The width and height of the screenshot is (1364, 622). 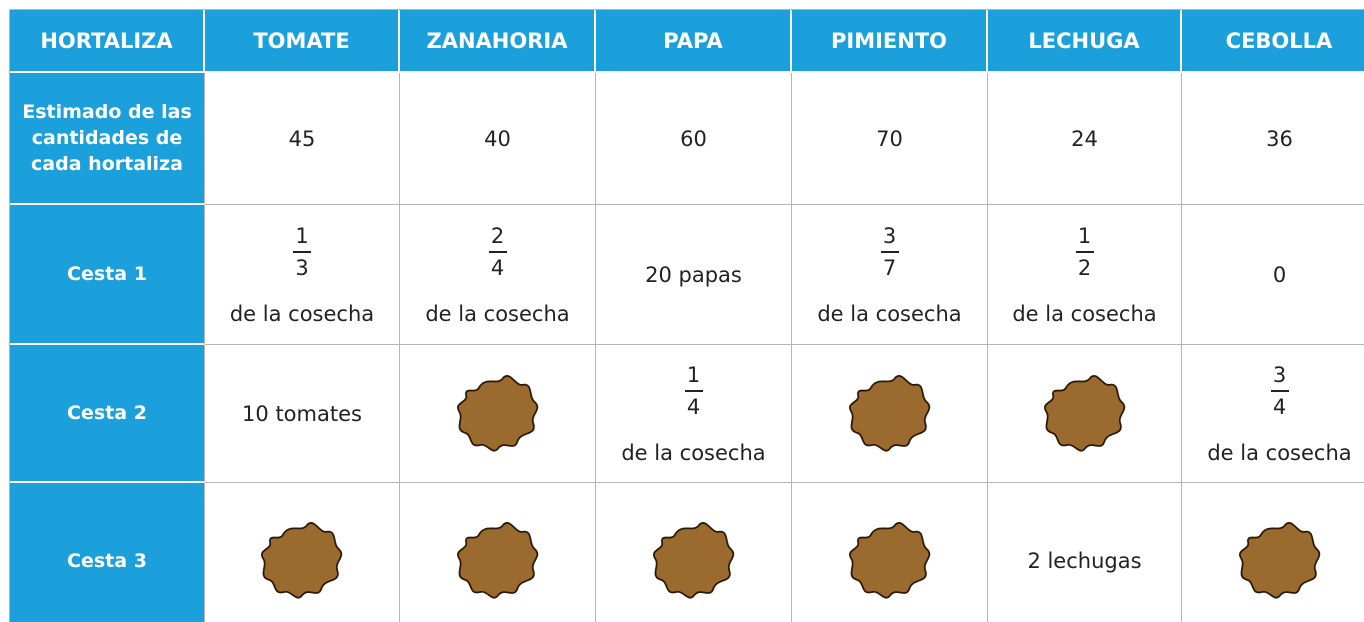 What do you see at coordinates (890, 139) in the screenshot?
I see `table-cell: 70` at bounding box center [890, 139].